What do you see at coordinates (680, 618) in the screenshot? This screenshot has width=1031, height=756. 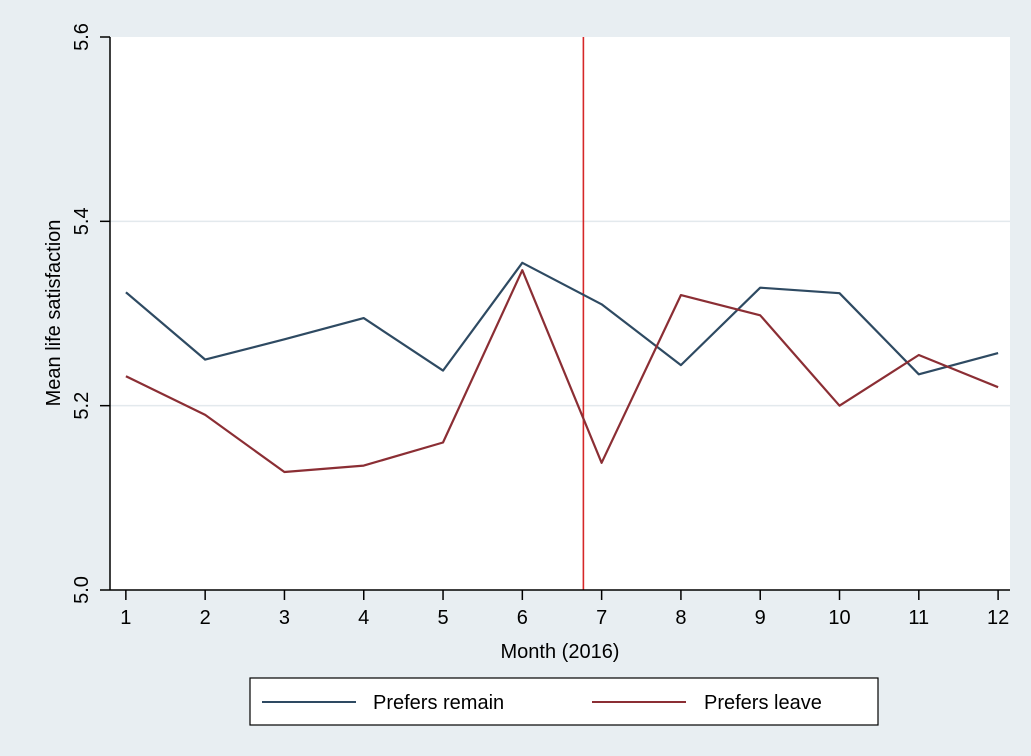 I see `x-tick-label: 8` at bounding box center [680, 618].